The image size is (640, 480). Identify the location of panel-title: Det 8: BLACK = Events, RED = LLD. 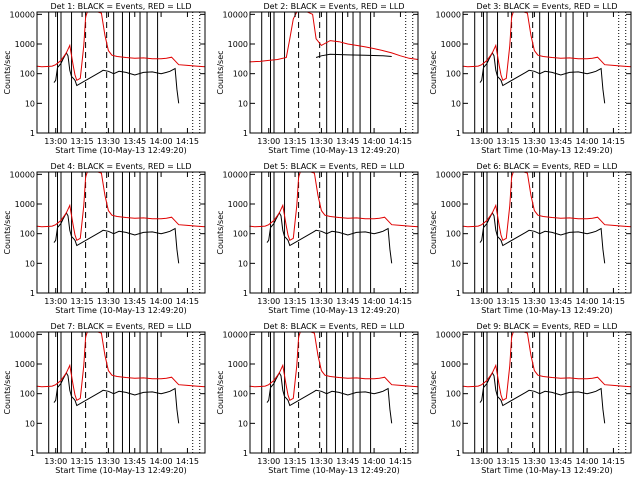
(334, 326).